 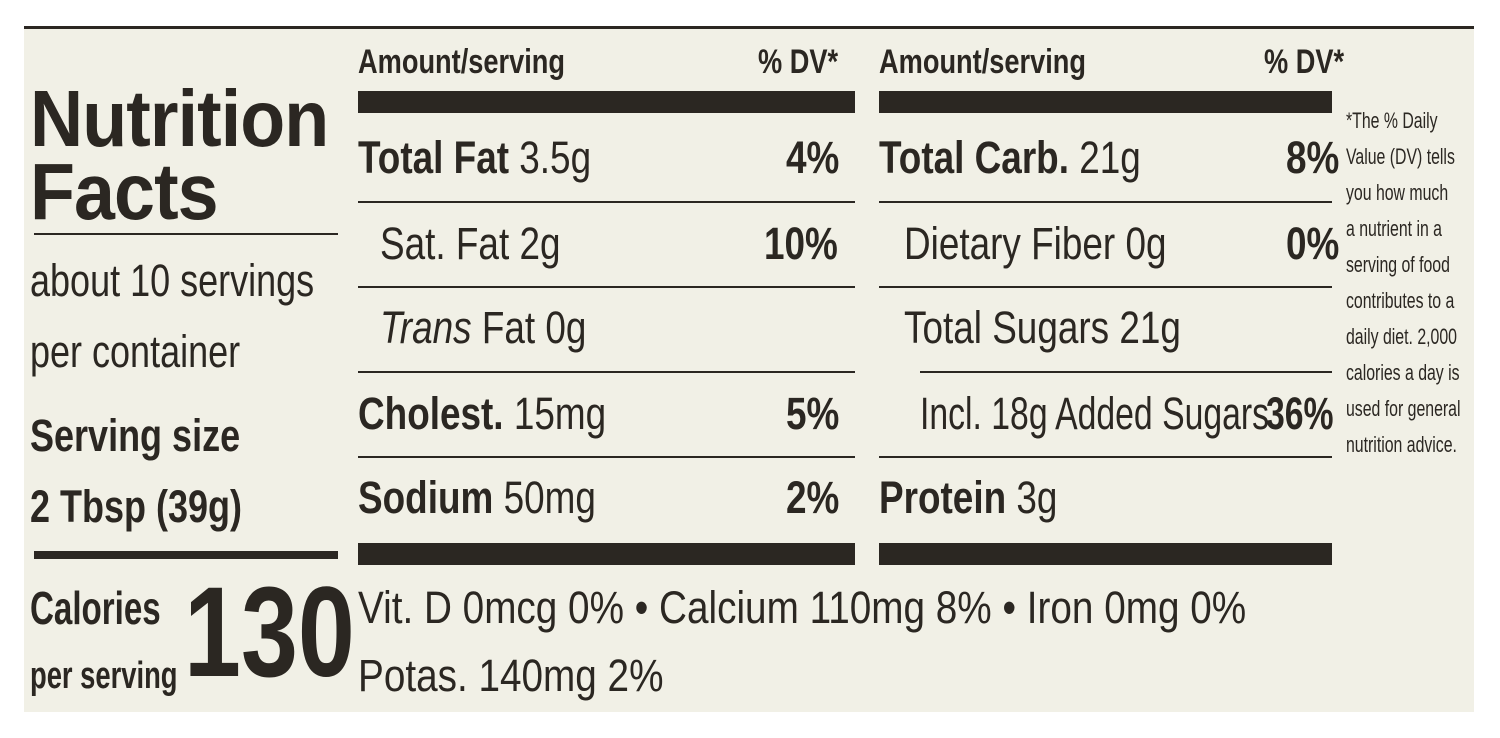 I want to click on row-cholesterol: Cholest. 15mg, so click(x=482, y=413).